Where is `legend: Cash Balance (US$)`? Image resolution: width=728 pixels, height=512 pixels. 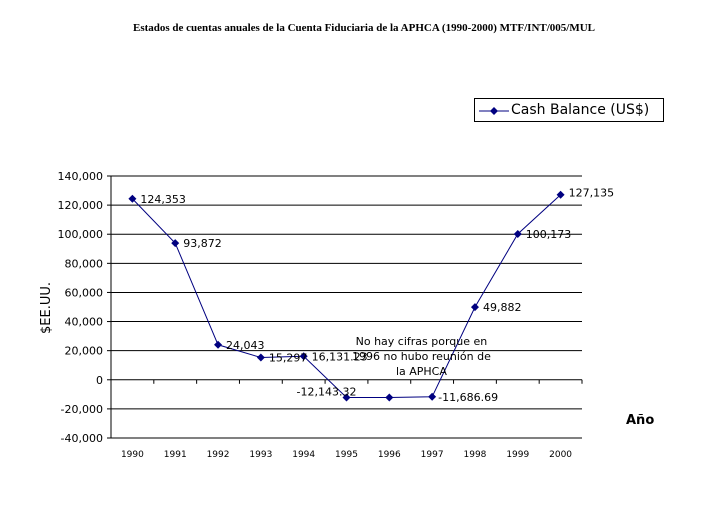
legend: Cash Balance (US$) is located at coordinates (569, 110).